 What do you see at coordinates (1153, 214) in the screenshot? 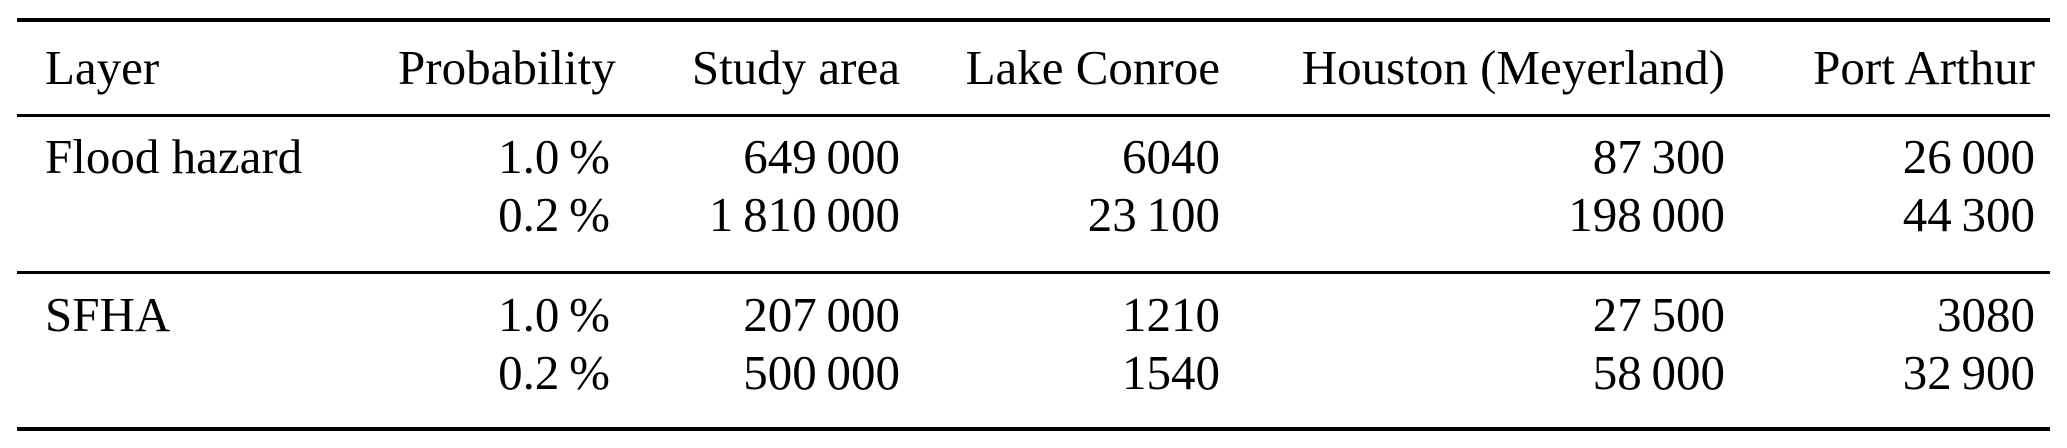
I see `cell-lake-conroe: 23 100` at bounding box center [1153, 214].